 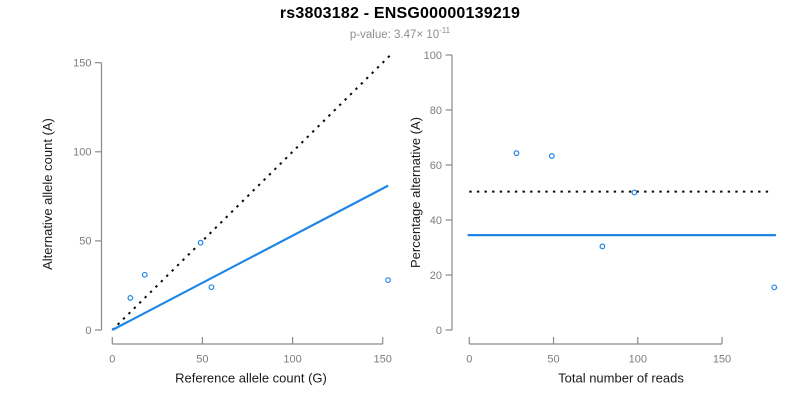 What do you see at coordinates (436, 111) in the screenshot?
I see `y-axis-tick-label: 80` at bounding box center [436, 111].